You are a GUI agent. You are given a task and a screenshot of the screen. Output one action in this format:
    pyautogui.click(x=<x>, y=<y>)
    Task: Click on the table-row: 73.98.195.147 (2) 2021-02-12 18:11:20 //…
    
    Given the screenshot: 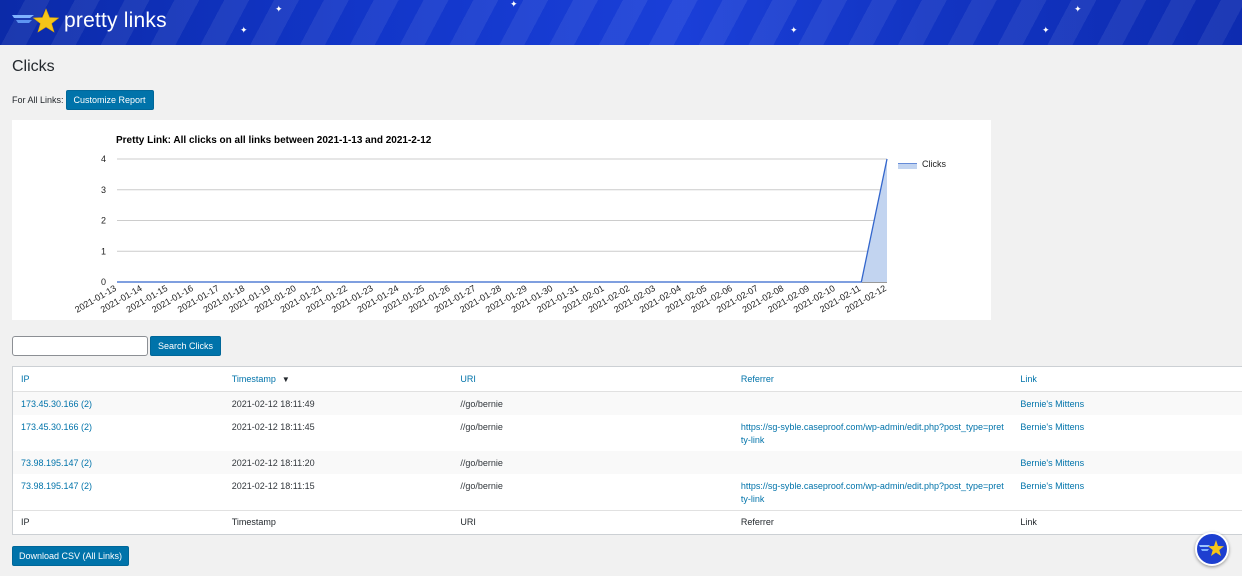 What is the action you would take?
    pyautogui.click(x=627, y=462)
    